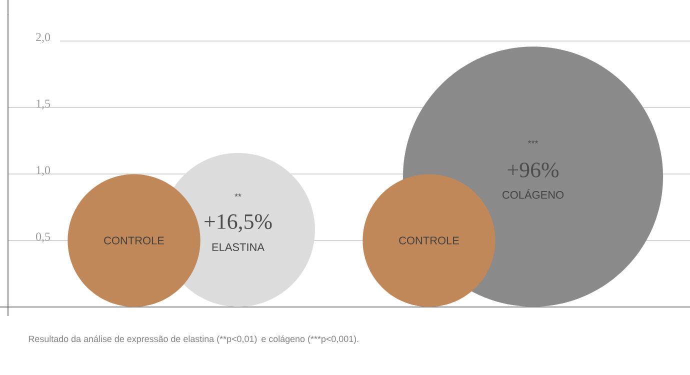  I want to click on annotation: **, so click(238, 195).